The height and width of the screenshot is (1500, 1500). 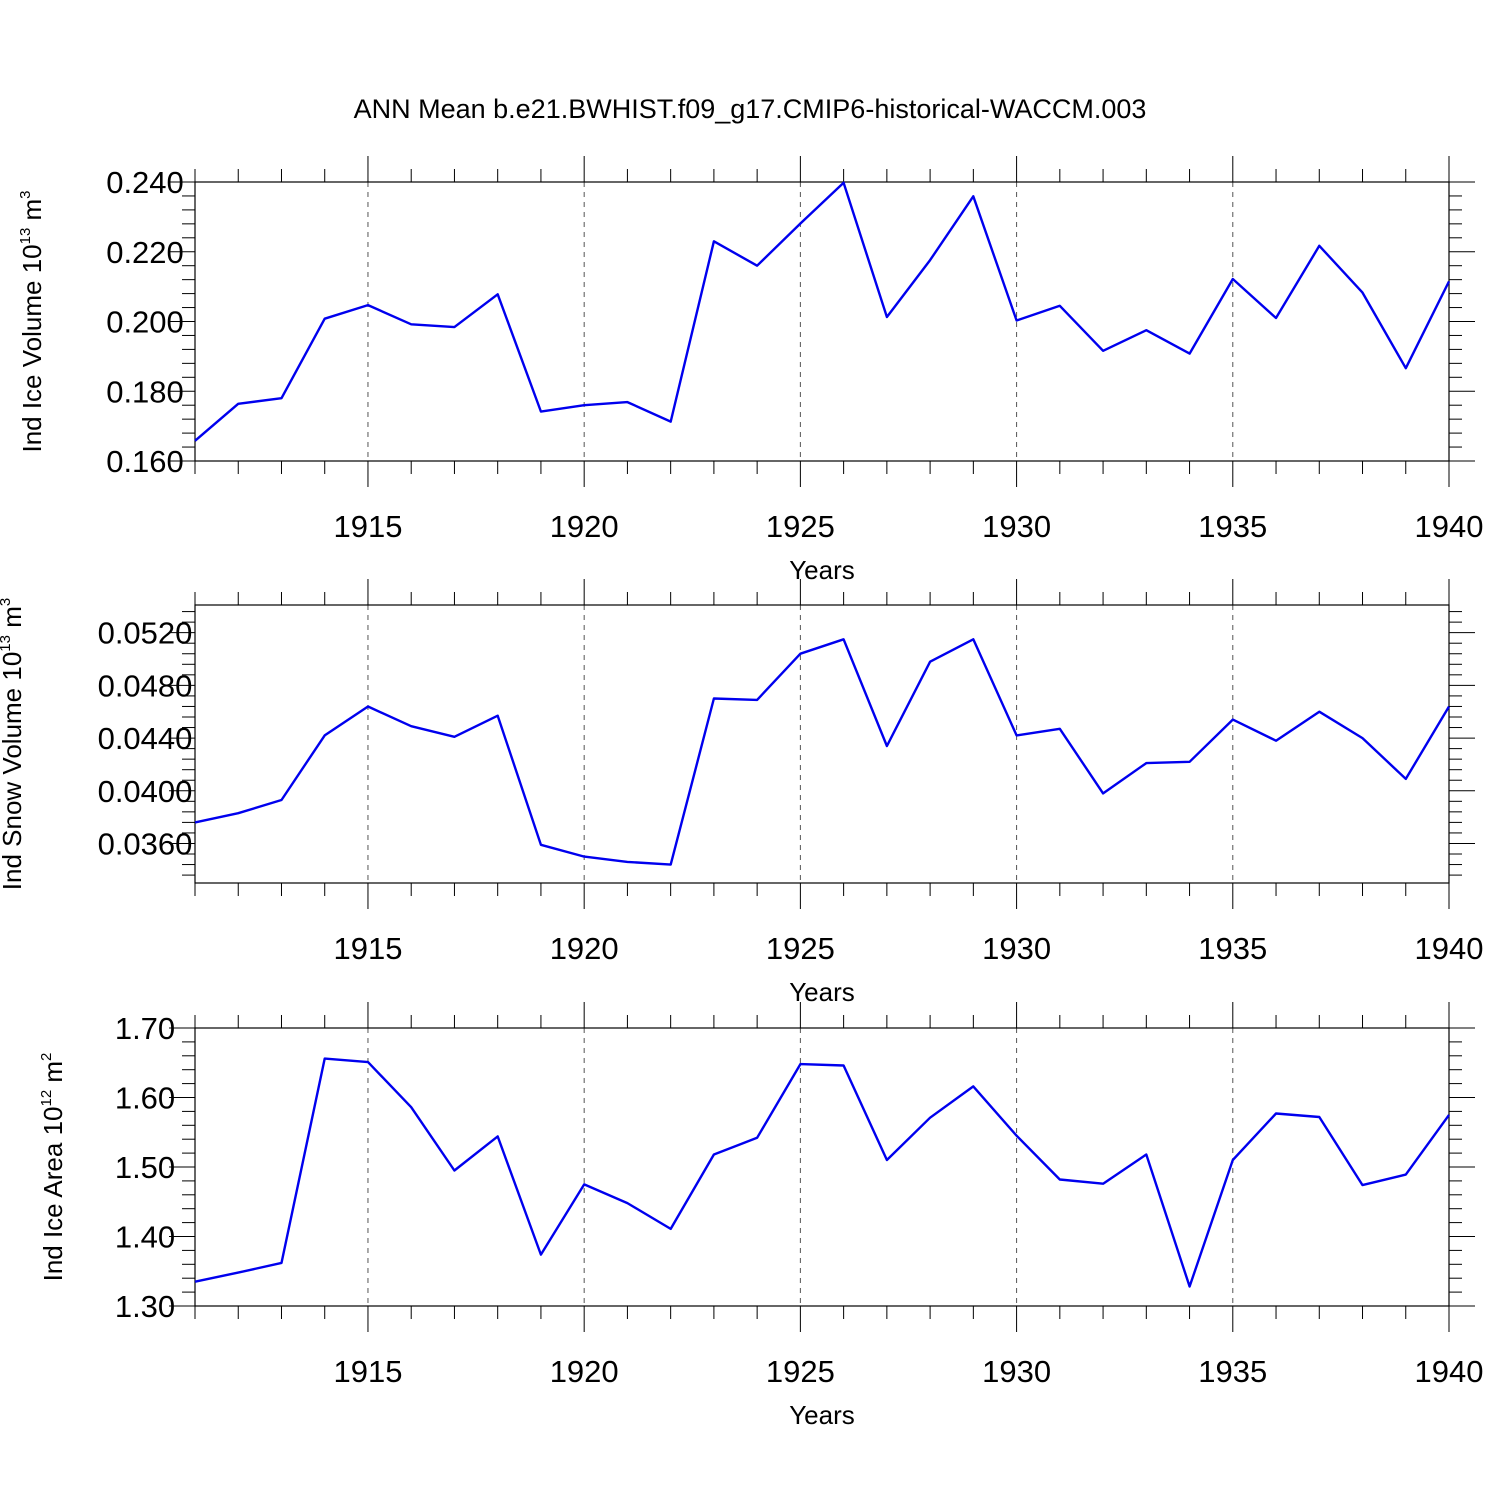 What do you see at coordinates (145, 252) in the screenshot?
I see `y-tick-label-3: 0.220` at bounding box center [145, 252].